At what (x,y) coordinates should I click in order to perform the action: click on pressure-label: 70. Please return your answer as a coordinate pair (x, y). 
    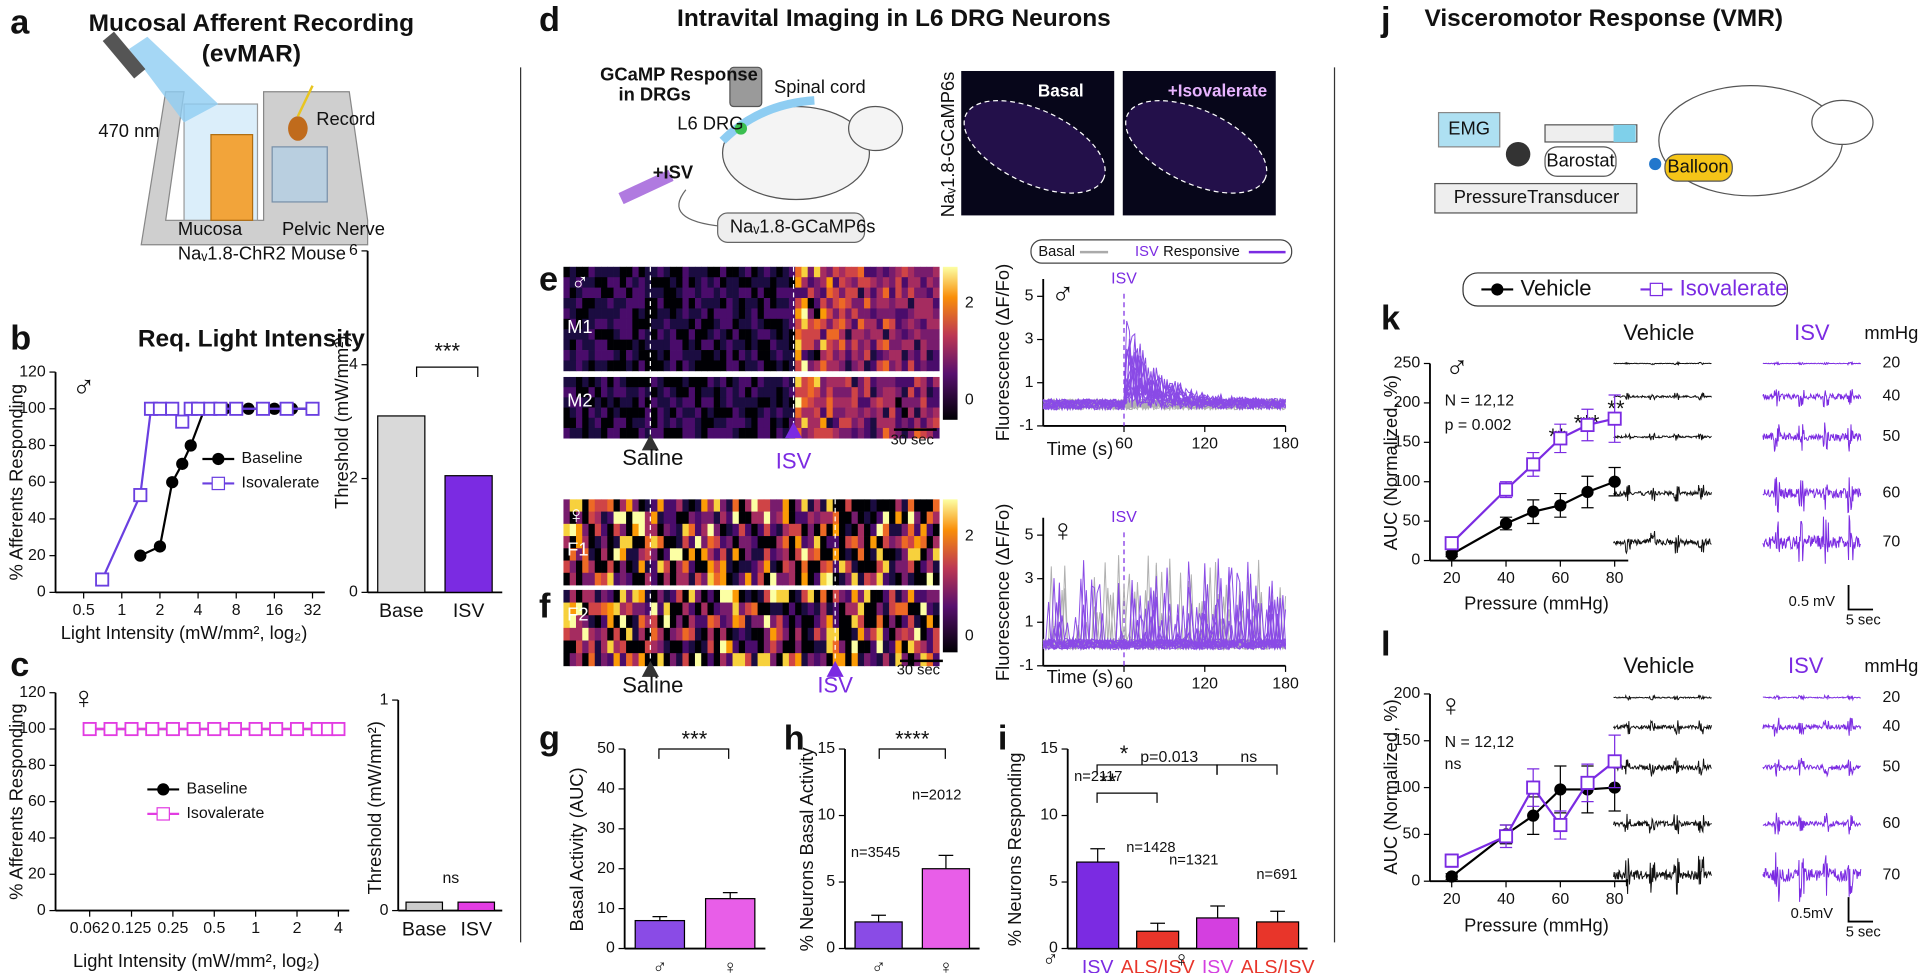
    Looking at the image, I should click on (1892, 874).